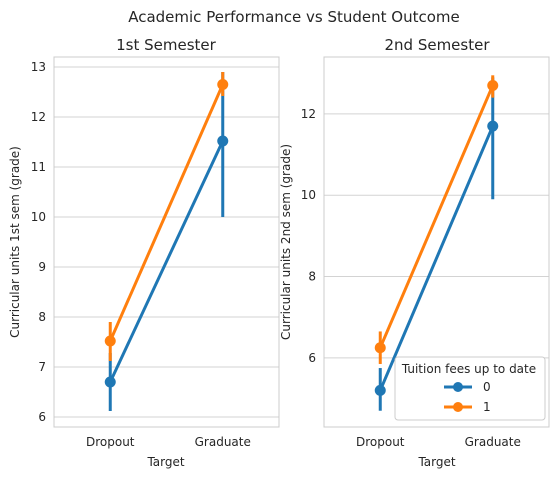  I want to click on y-axis-label: Curricular units 2nd sem (grade), so click(286, 242).